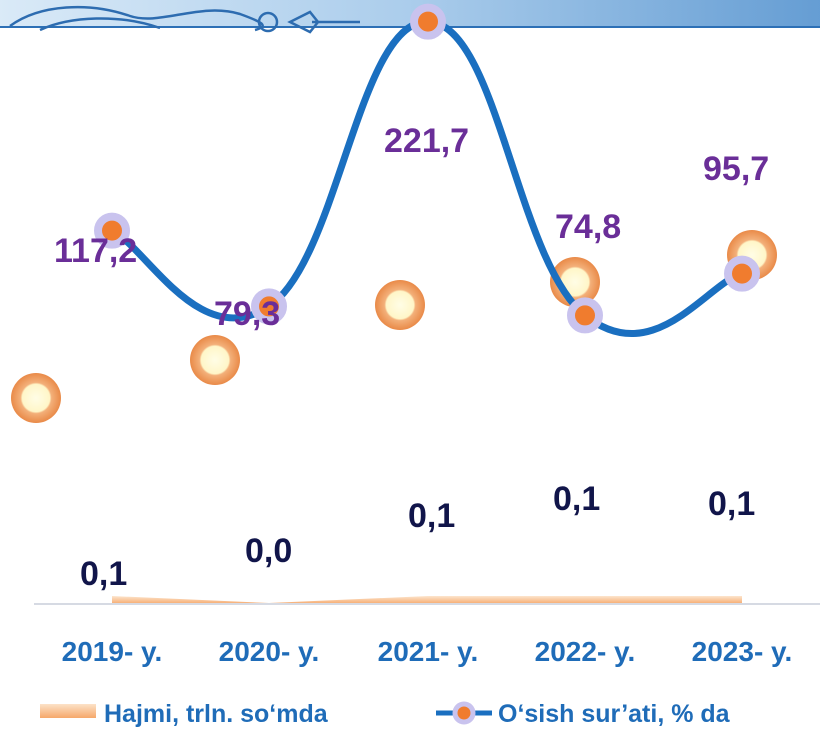 The height and width of the screenshot is (730, 820). What do you see at coordinates (736, 169) in the screenshot?
I see `growth-data-label-5: 95,7` at bounding box center [736, 169].